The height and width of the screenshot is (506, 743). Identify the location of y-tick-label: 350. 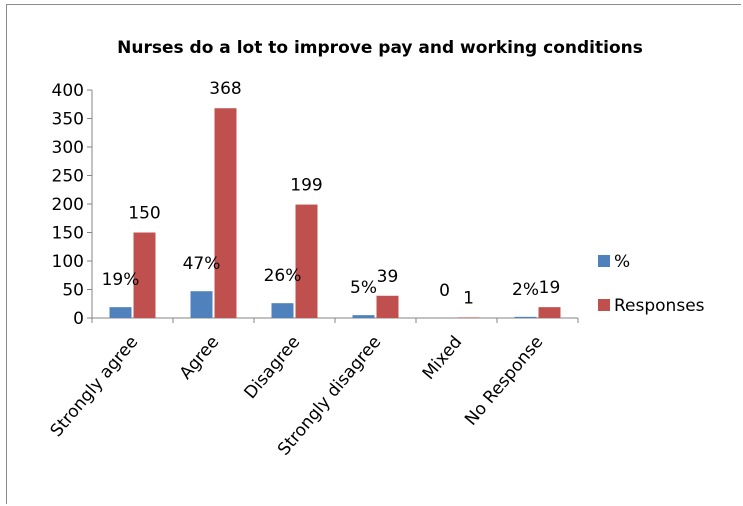
(68, 120).